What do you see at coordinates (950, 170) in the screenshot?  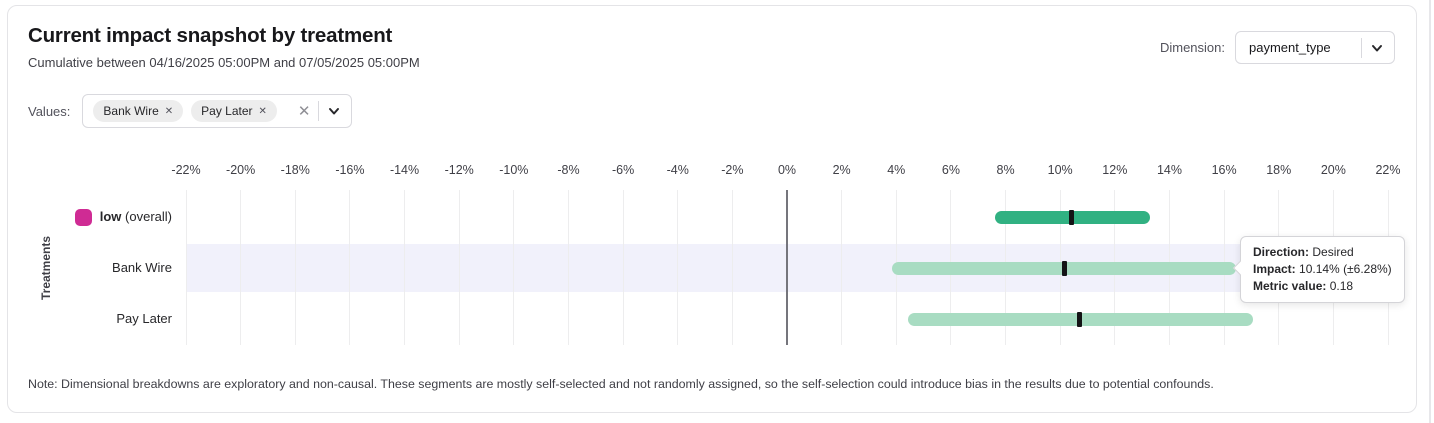 I see `x-axis-tick-label: 6%` at bounding box center [950, 170].